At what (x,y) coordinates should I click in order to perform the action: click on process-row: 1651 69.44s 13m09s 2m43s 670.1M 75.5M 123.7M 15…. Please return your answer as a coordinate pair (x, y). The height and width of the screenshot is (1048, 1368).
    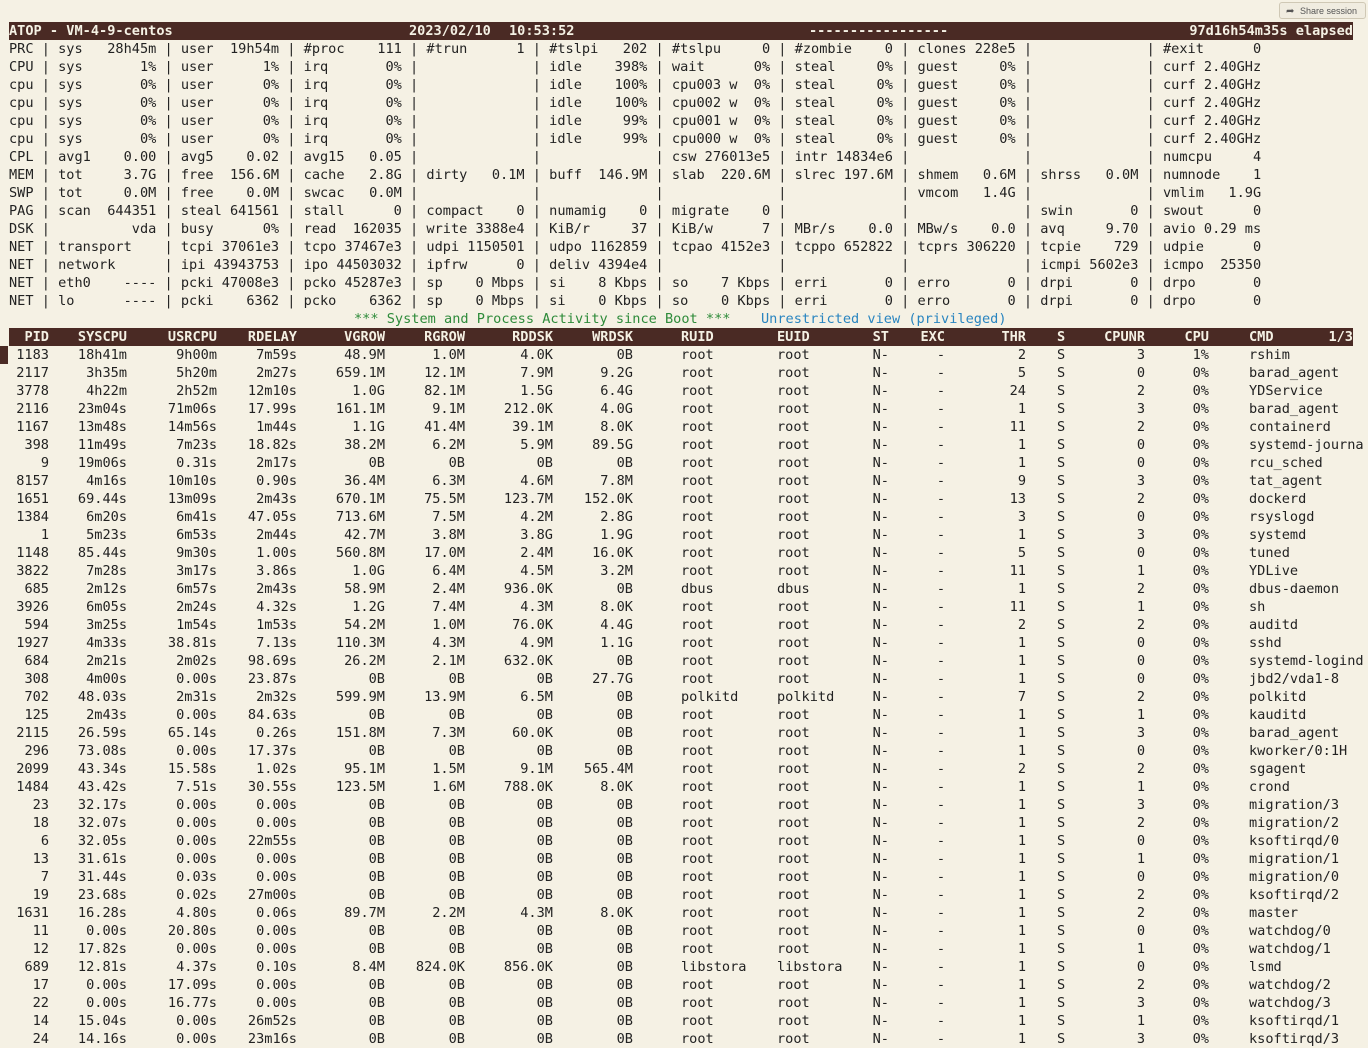
    Looking at the image, I should click on (681, 499).